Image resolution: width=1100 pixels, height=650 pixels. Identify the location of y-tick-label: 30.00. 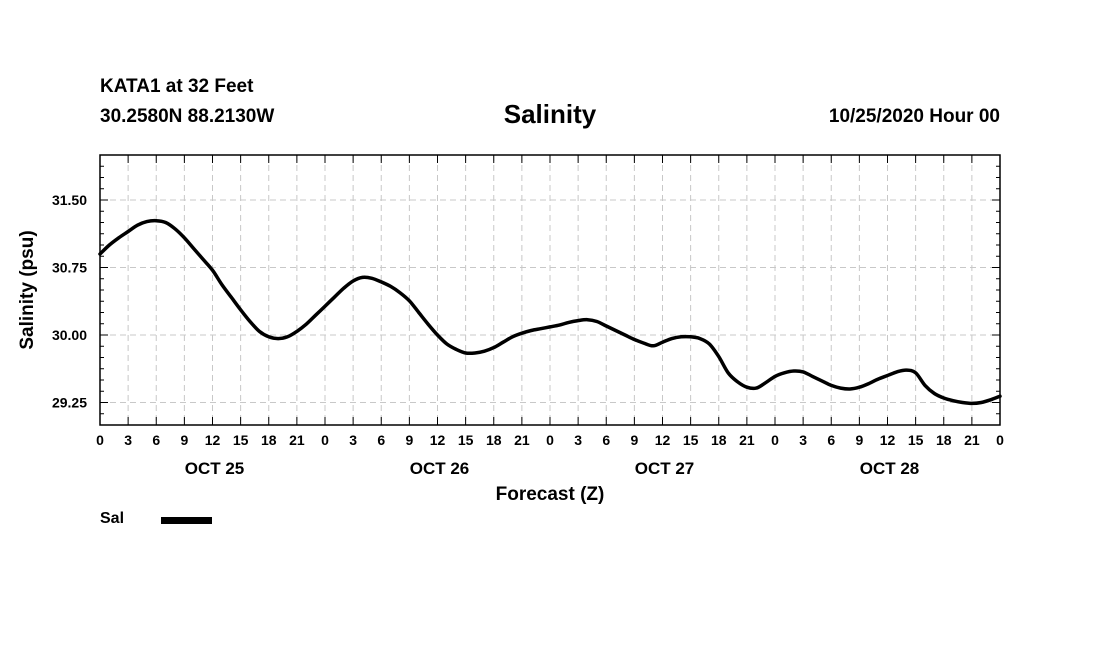
(69, 335).